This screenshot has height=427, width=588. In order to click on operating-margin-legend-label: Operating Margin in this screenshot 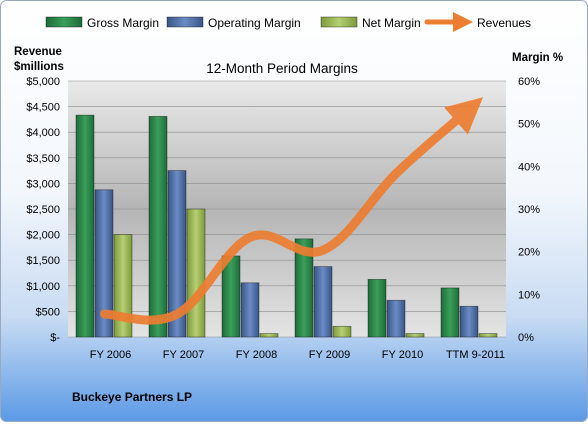, I will do `click(254, 23)`.